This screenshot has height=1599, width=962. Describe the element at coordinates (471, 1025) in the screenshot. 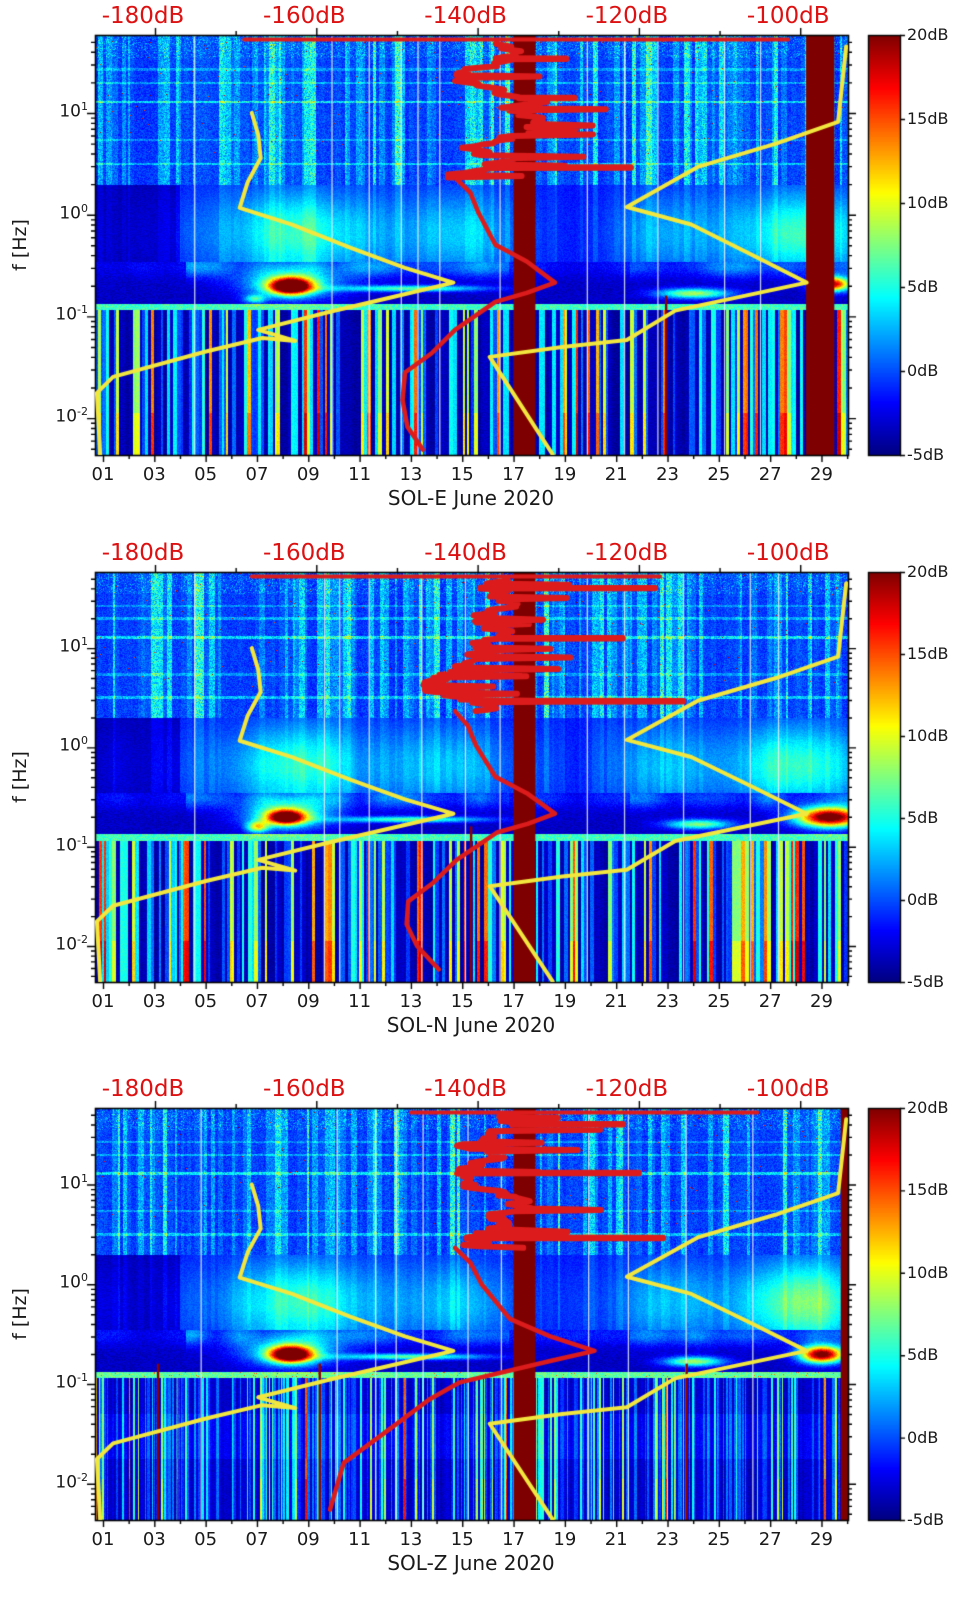

I see `x-axis-title: SOL-N June 2020` at that location.